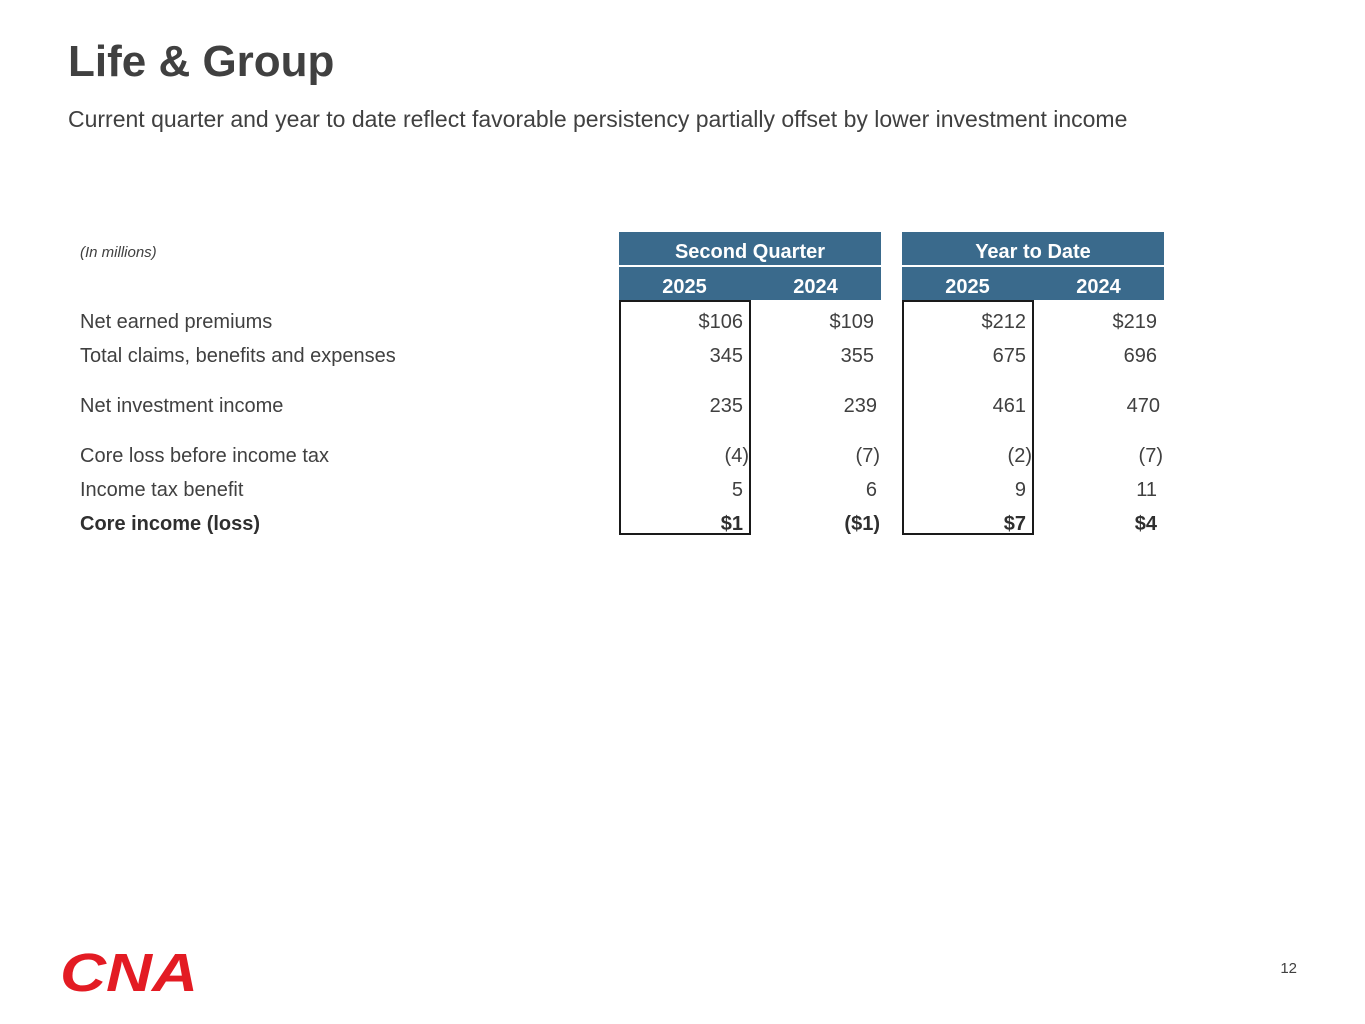 This screenshot has height=1024, width=1365. What do you see at coordinates (857, 356) in the screenshot?
I see `table-cell: 355` at bounding box center [857, 356].